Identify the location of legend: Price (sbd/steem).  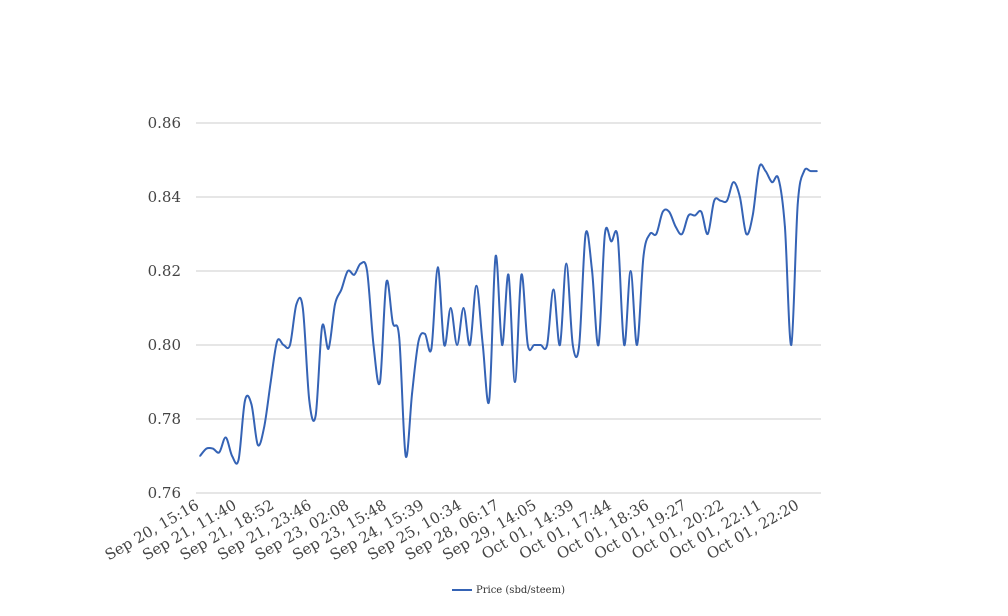
(508, 590).